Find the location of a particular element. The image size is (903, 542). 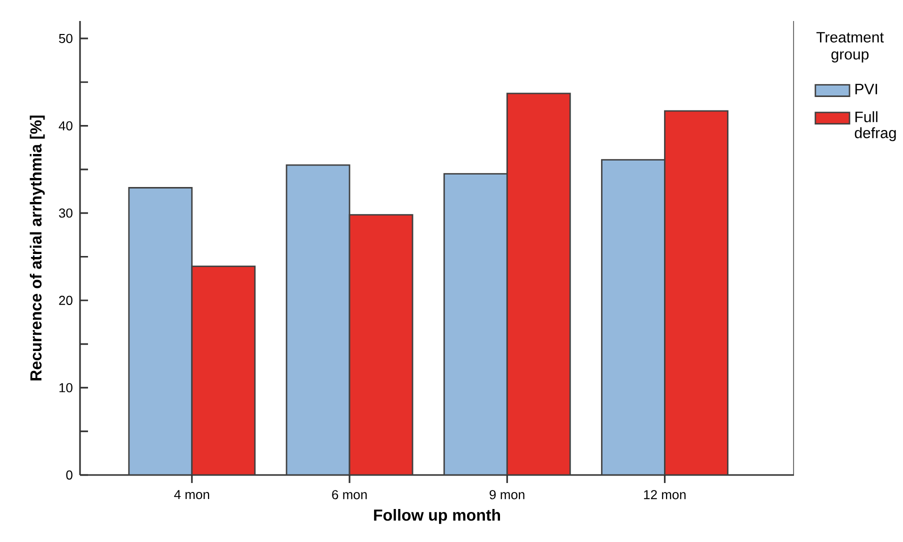

legend-label: PVI is located at coordinates (866, 89).